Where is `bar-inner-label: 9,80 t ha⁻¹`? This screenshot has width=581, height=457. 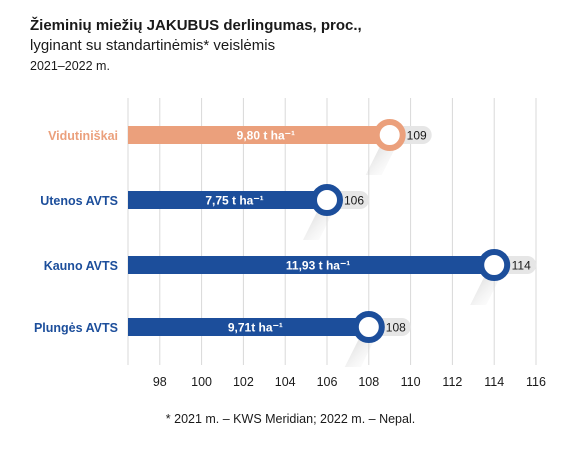 bar-inner-label: 9,80 t ha⁻¹ is located at coordinates (266, 136).